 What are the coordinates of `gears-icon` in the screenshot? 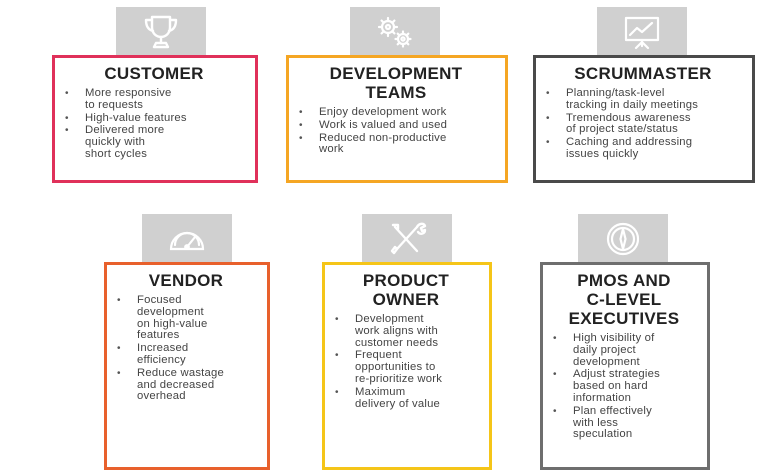 It's located at (394, 32).